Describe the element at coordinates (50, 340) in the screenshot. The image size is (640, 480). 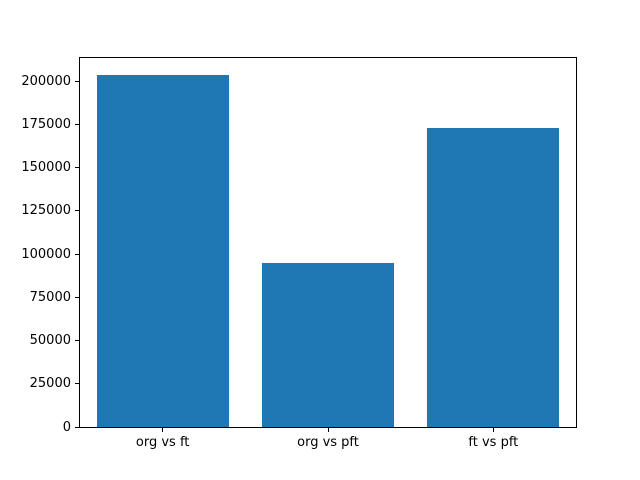
I see `y-tick-label: 50000` at that location.